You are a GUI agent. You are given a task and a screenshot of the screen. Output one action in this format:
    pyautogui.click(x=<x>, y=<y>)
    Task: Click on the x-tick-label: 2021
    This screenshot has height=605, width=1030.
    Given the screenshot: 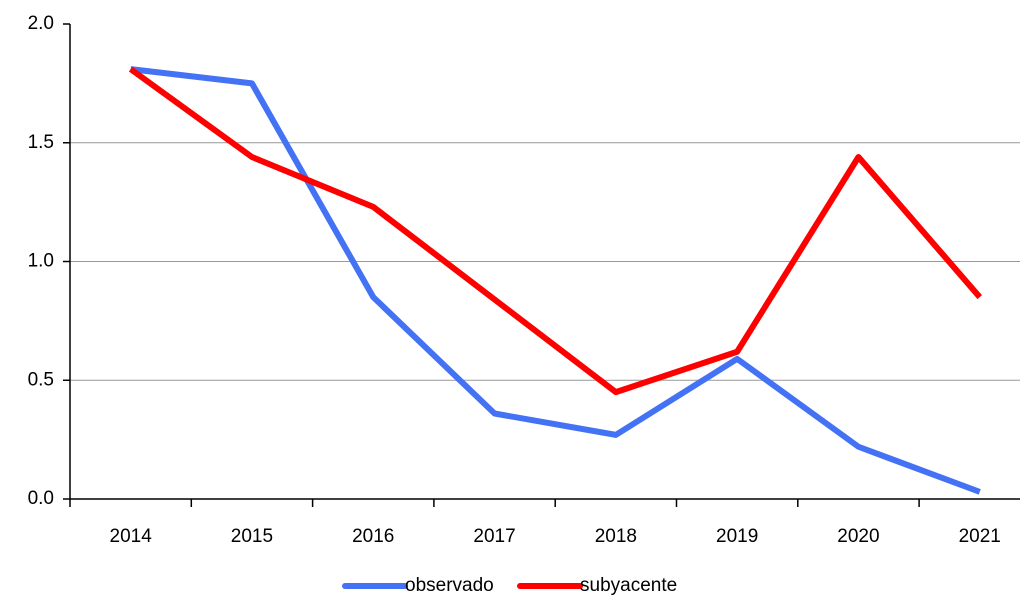 What is the action you would take?
    pyautogui.click(x=980, y=536)
    